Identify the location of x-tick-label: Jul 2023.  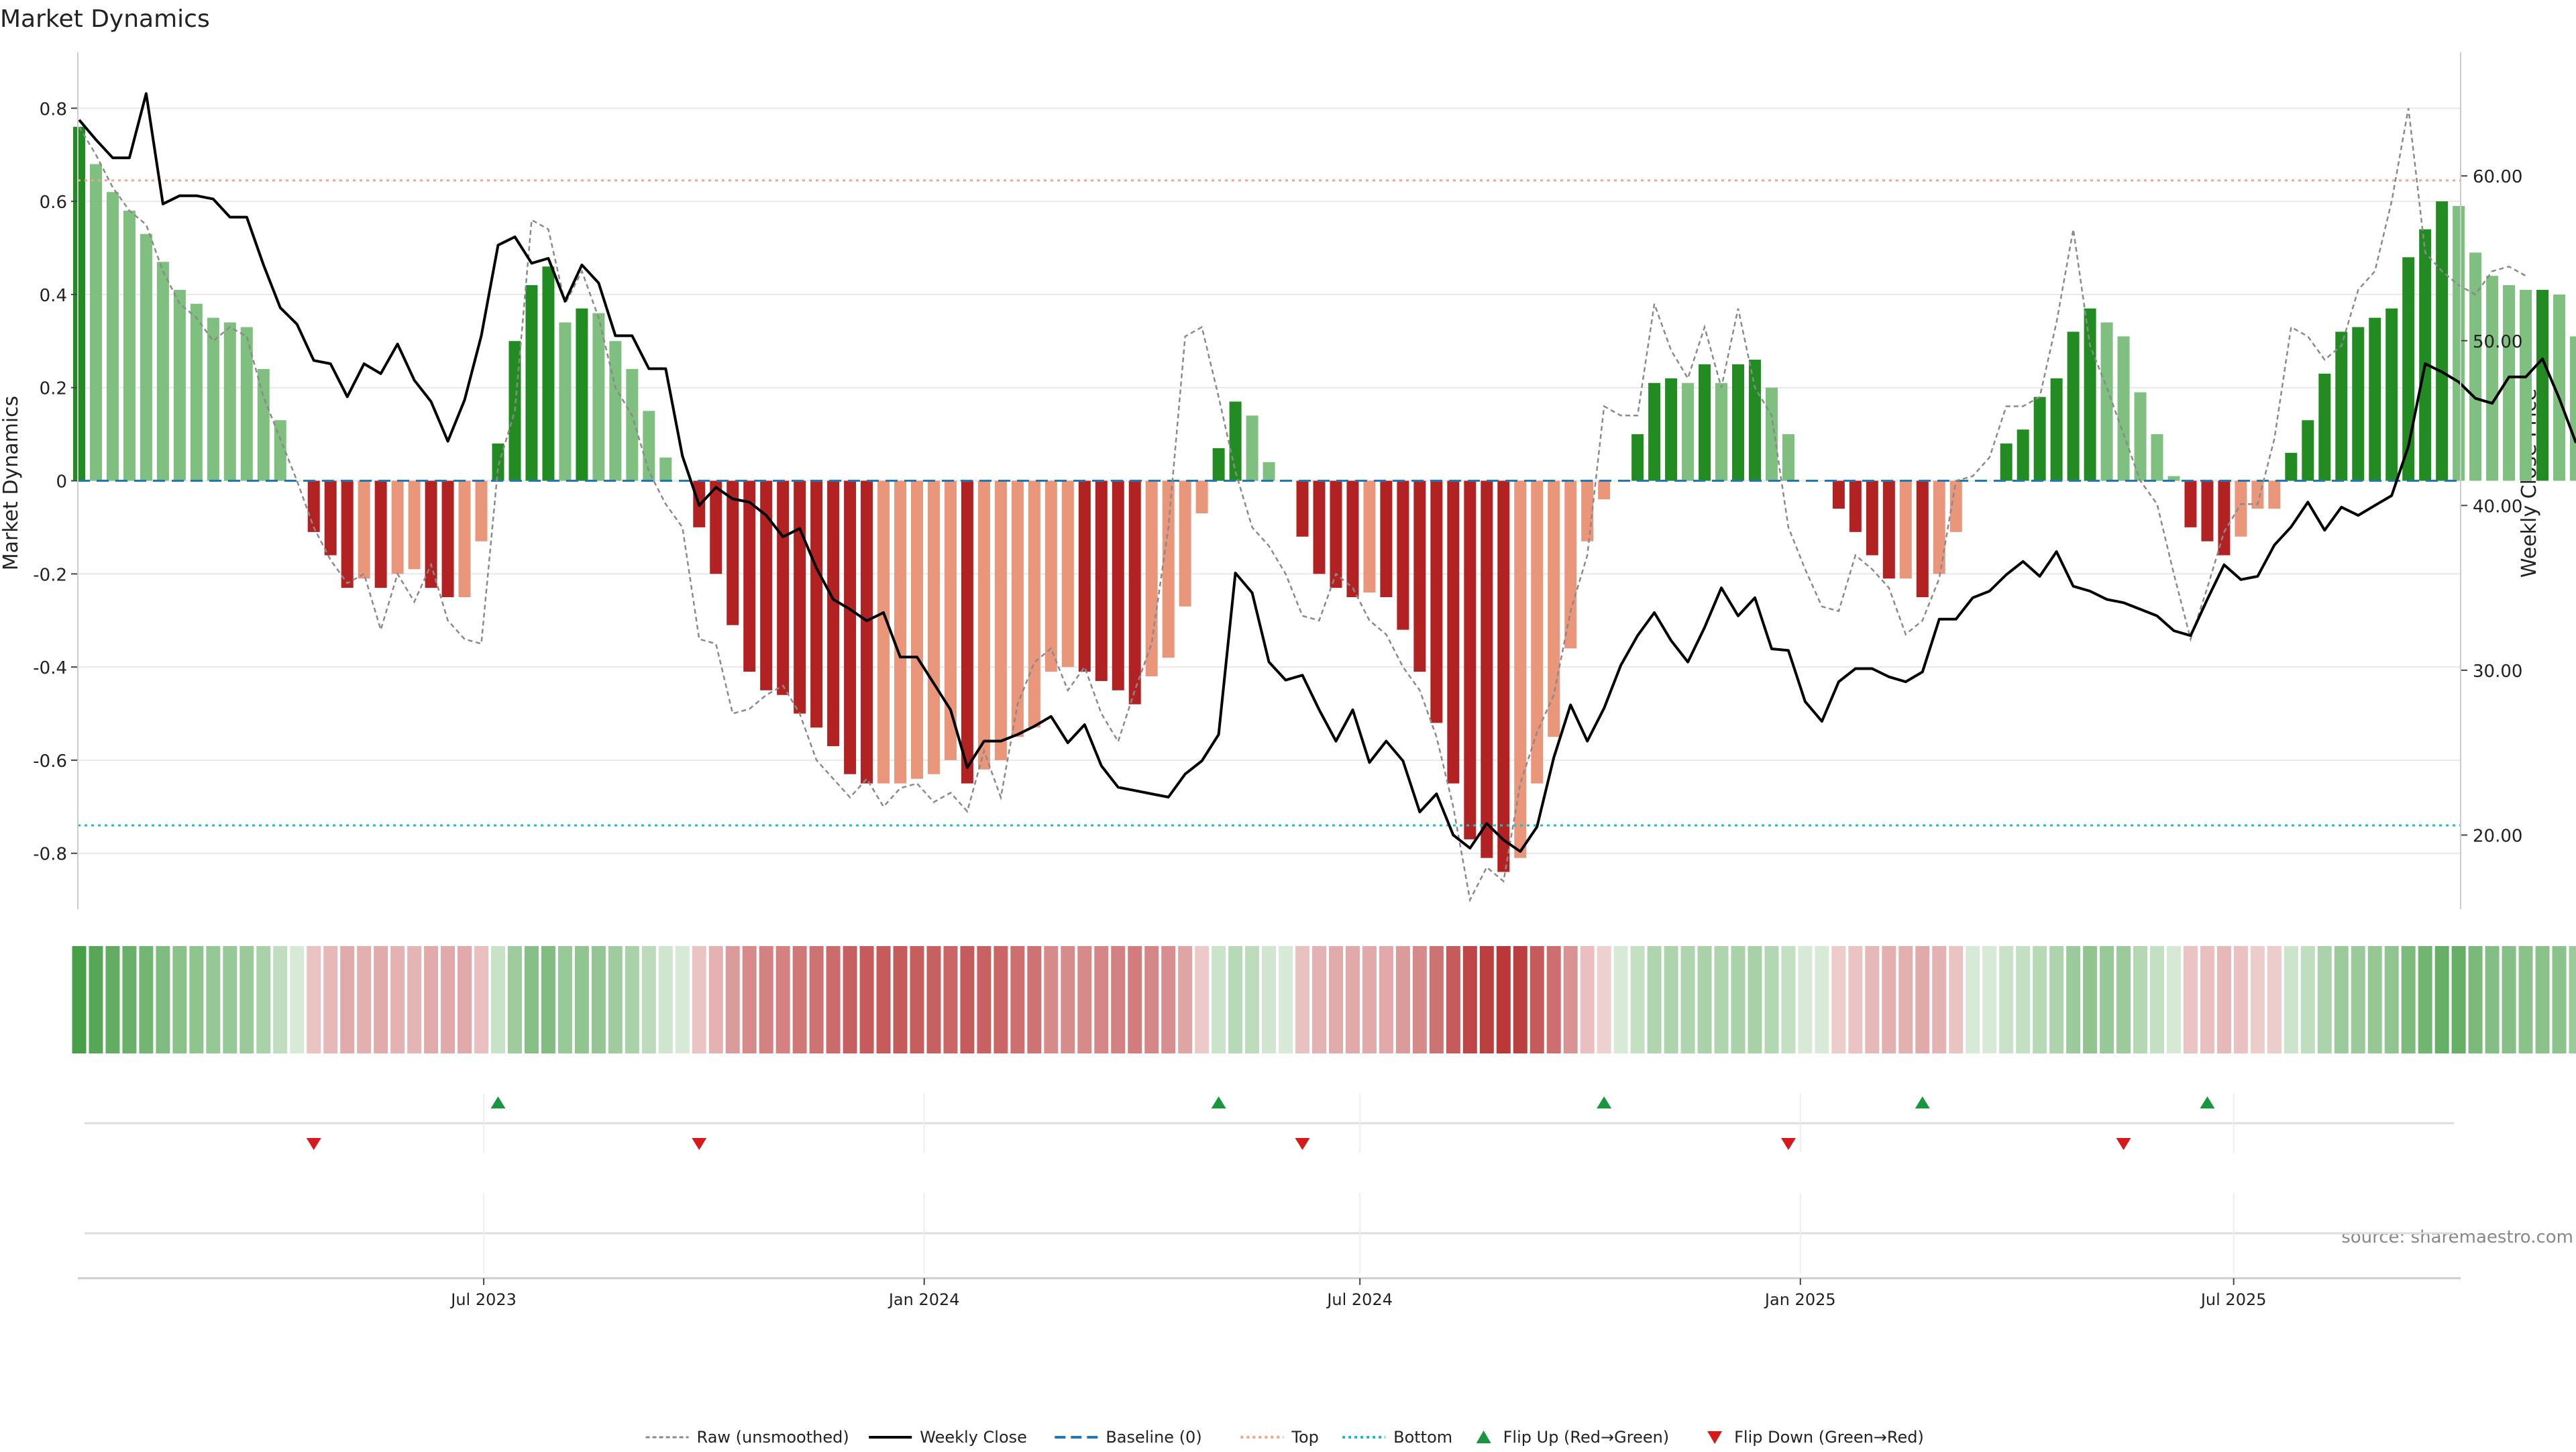
(483, 1300).